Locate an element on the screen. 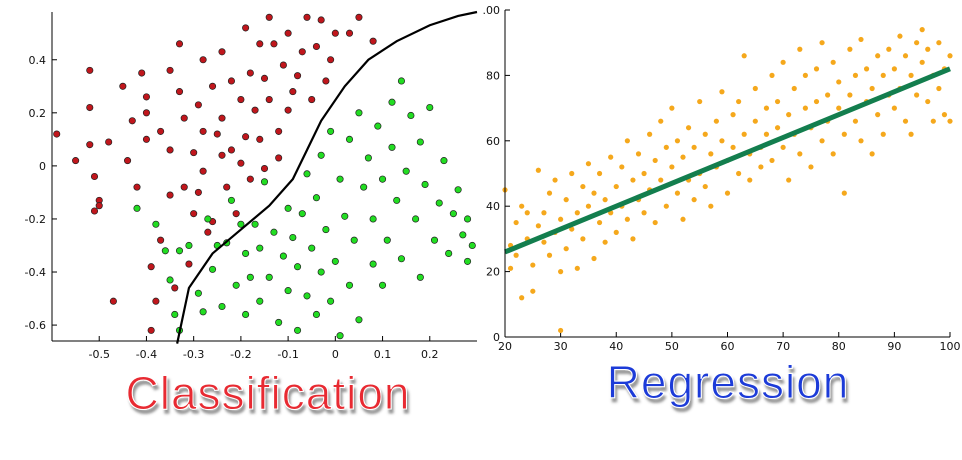 This screenshot has height=460, width=962. classification-x-tick-label: -0.2 is located at coordinates (240, 354).